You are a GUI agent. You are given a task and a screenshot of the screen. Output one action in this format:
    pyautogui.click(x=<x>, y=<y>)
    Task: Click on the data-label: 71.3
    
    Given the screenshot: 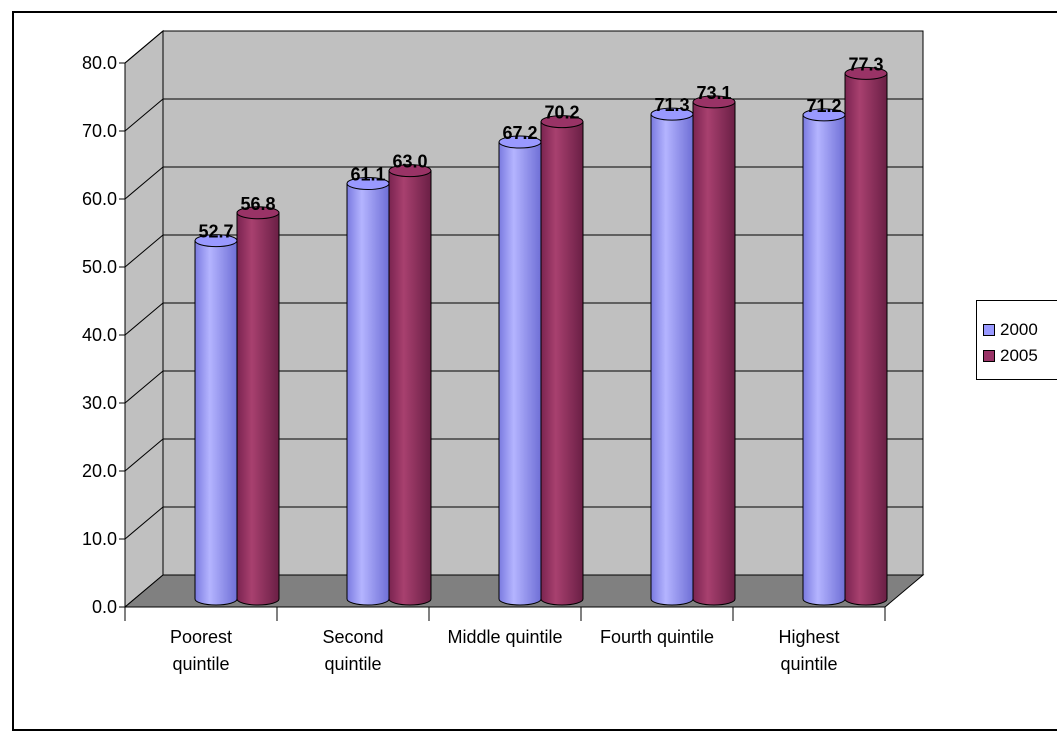 What is the action you would take?
    pyautogui.click(x=671, y=105)
    